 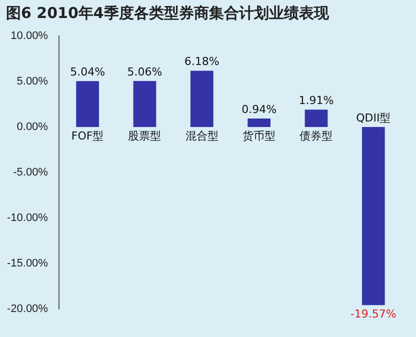 I want to click on data-label: 1.91%, so click(x=316, y=100).